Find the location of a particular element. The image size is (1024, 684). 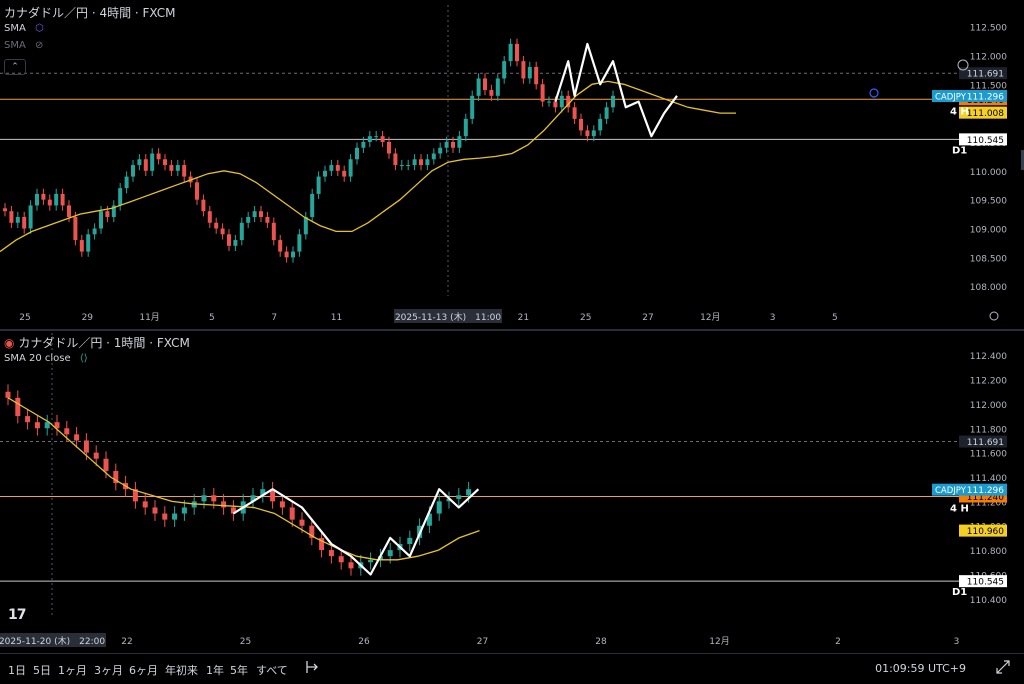

range-3m: 3ヶ月 is located at coordinates (108, 670).